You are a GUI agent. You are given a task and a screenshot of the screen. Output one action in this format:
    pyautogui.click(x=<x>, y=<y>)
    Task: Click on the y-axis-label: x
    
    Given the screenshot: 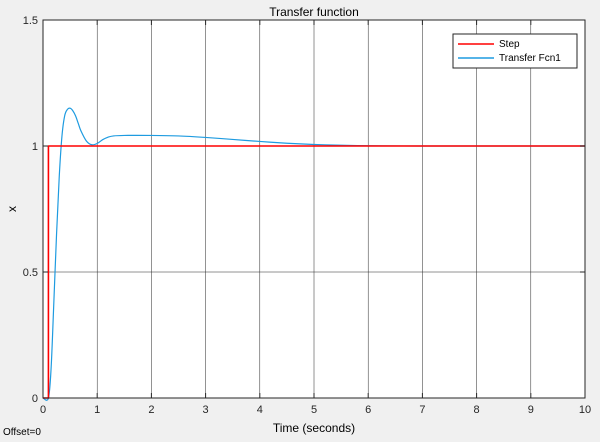 What is the action you would take?
    pyautogui.click(x=12, y=209)
    